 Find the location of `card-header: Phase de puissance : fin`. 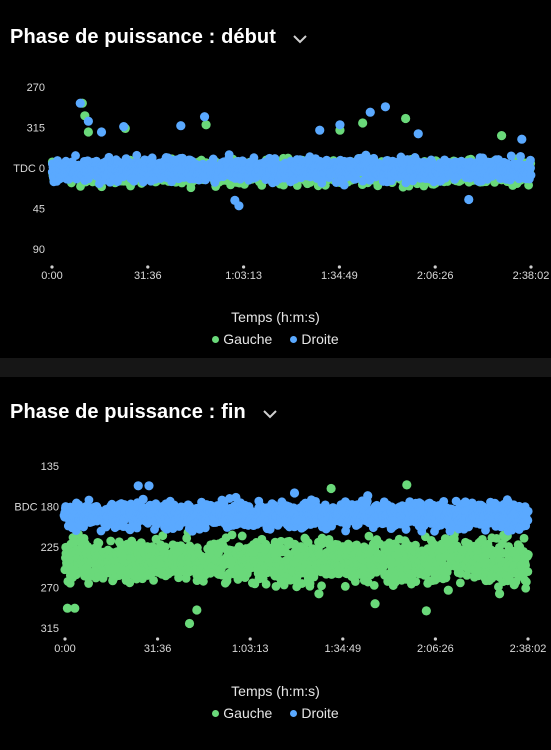

card-header: Phase de puissance : fin is located at coordinates (144, 412).